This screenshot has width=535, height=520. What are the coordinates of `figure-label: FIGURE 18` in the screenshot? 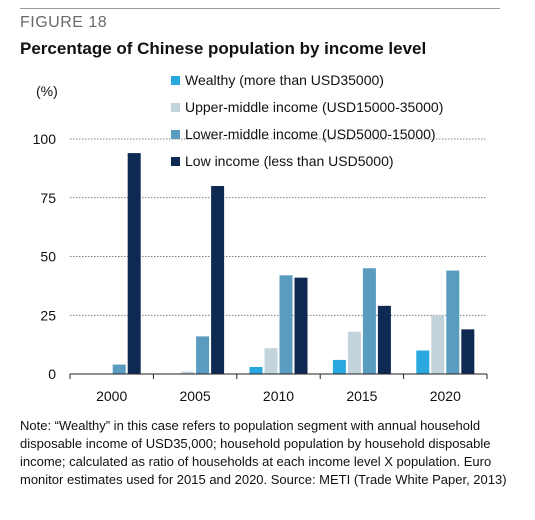 It's located at (64, 22).